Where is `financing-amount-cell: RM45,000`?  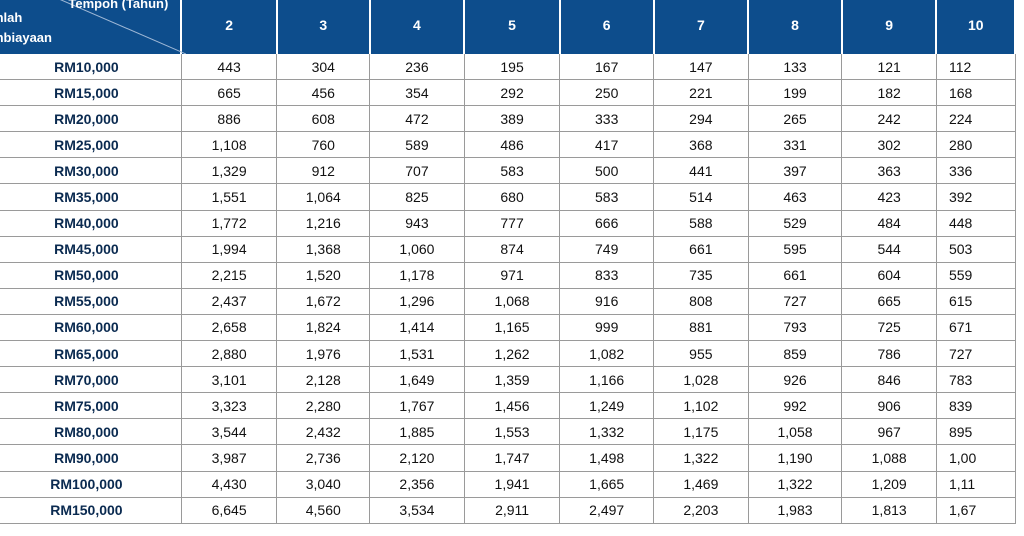
financing-amount-cell: RM45,000 is located at coordinates (91, 249).